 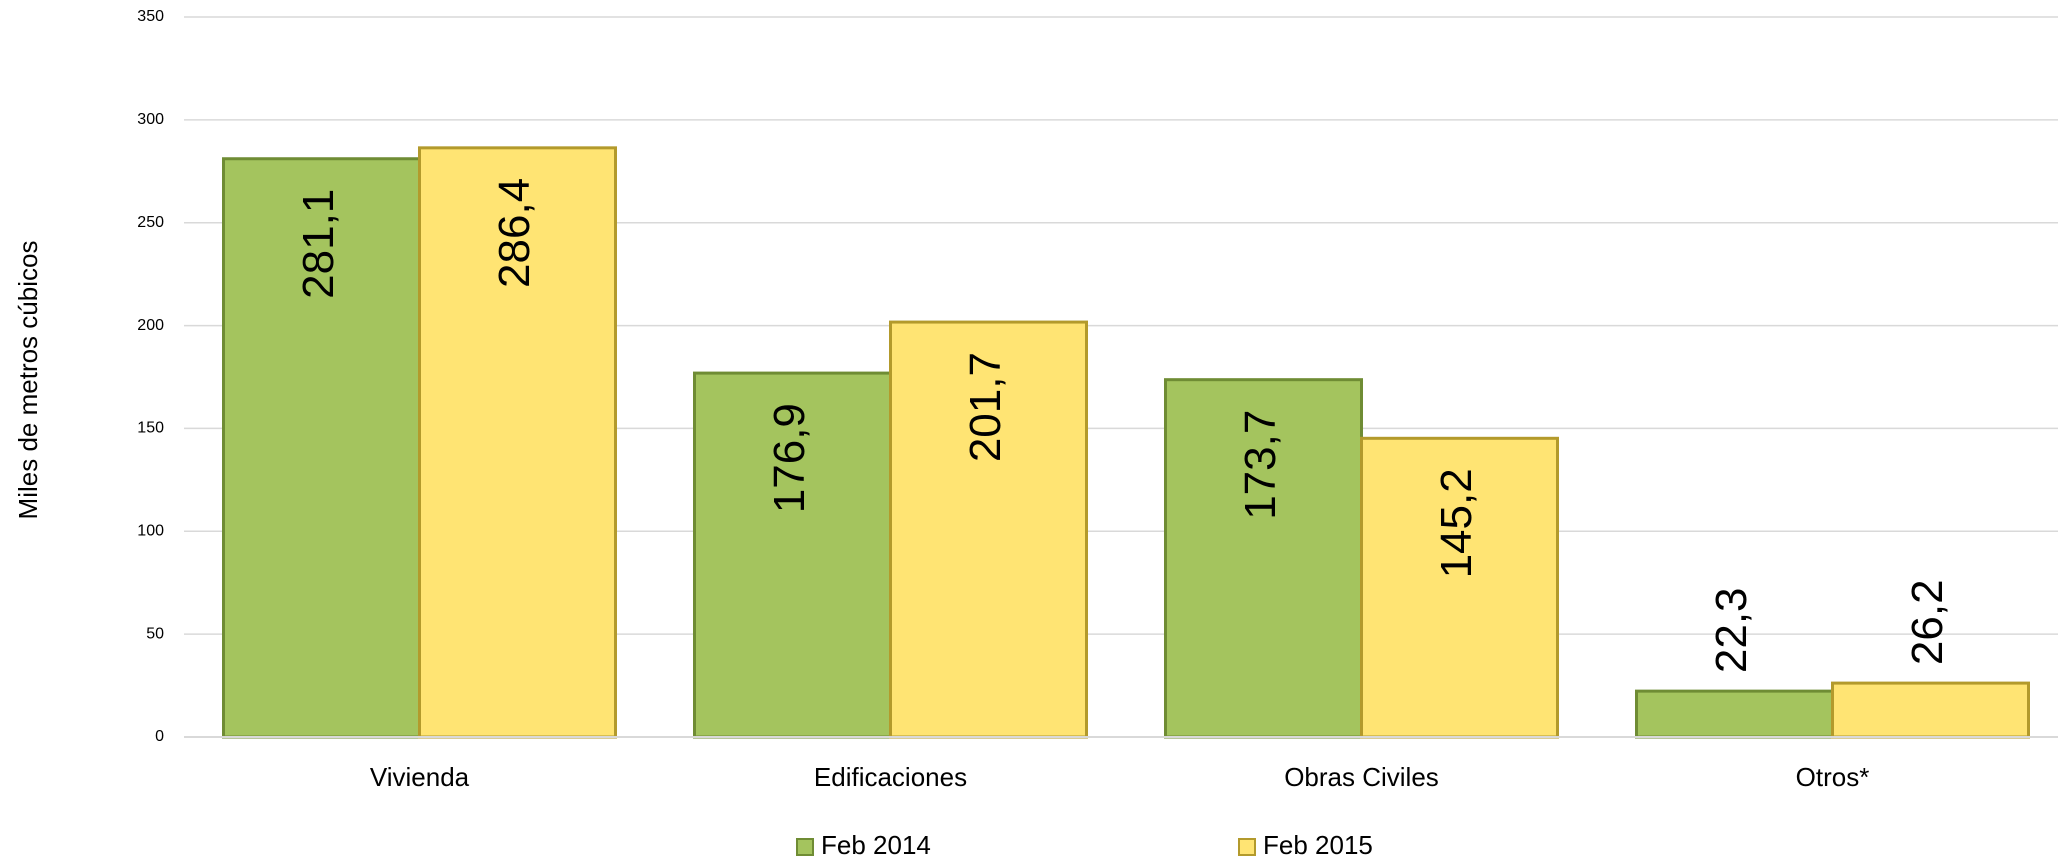 I want to click on y-tick-label: 150, so click(x=150, y=428).